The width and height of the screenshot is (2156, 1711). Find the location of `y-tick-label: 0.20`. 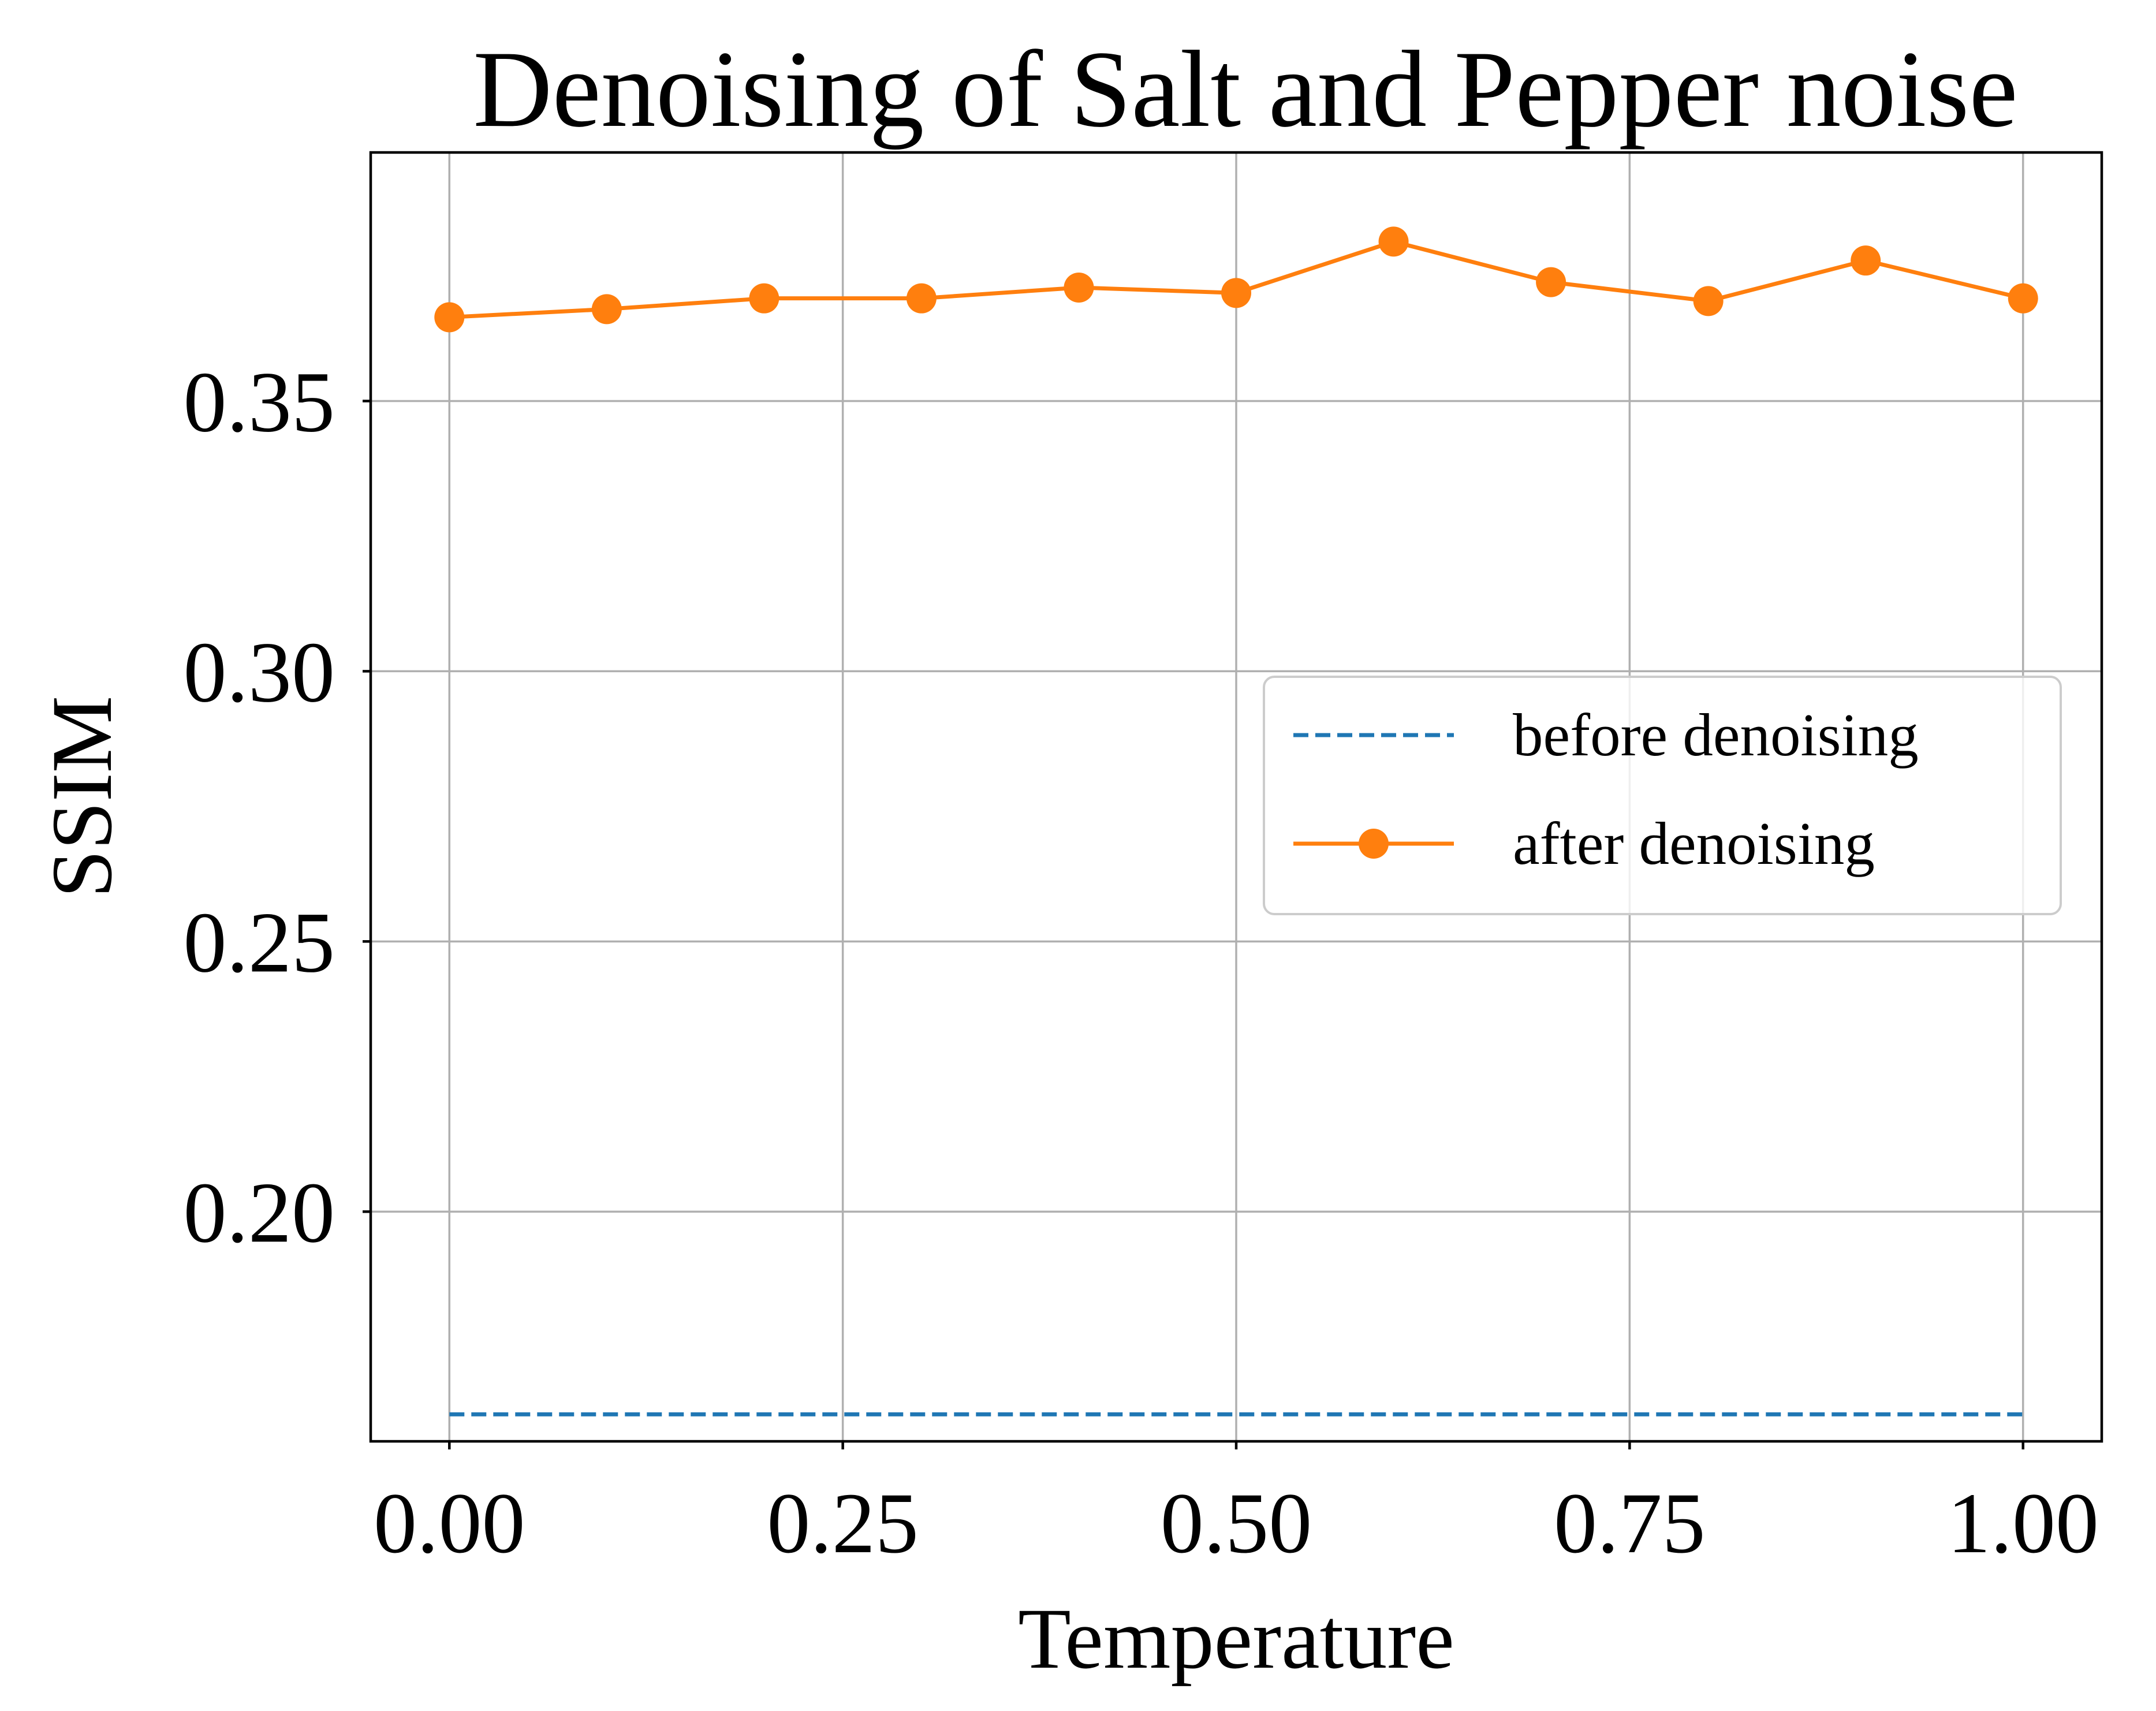

y-tick-label: 0.20 is located at coordinates (259, 1213).